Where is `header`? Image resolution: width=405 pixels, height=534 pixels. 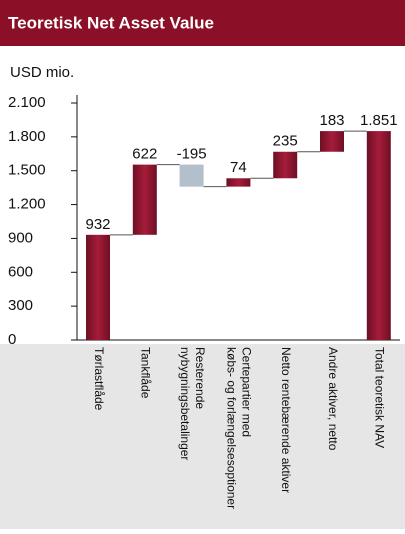
header is located at coordinates (202, 23).